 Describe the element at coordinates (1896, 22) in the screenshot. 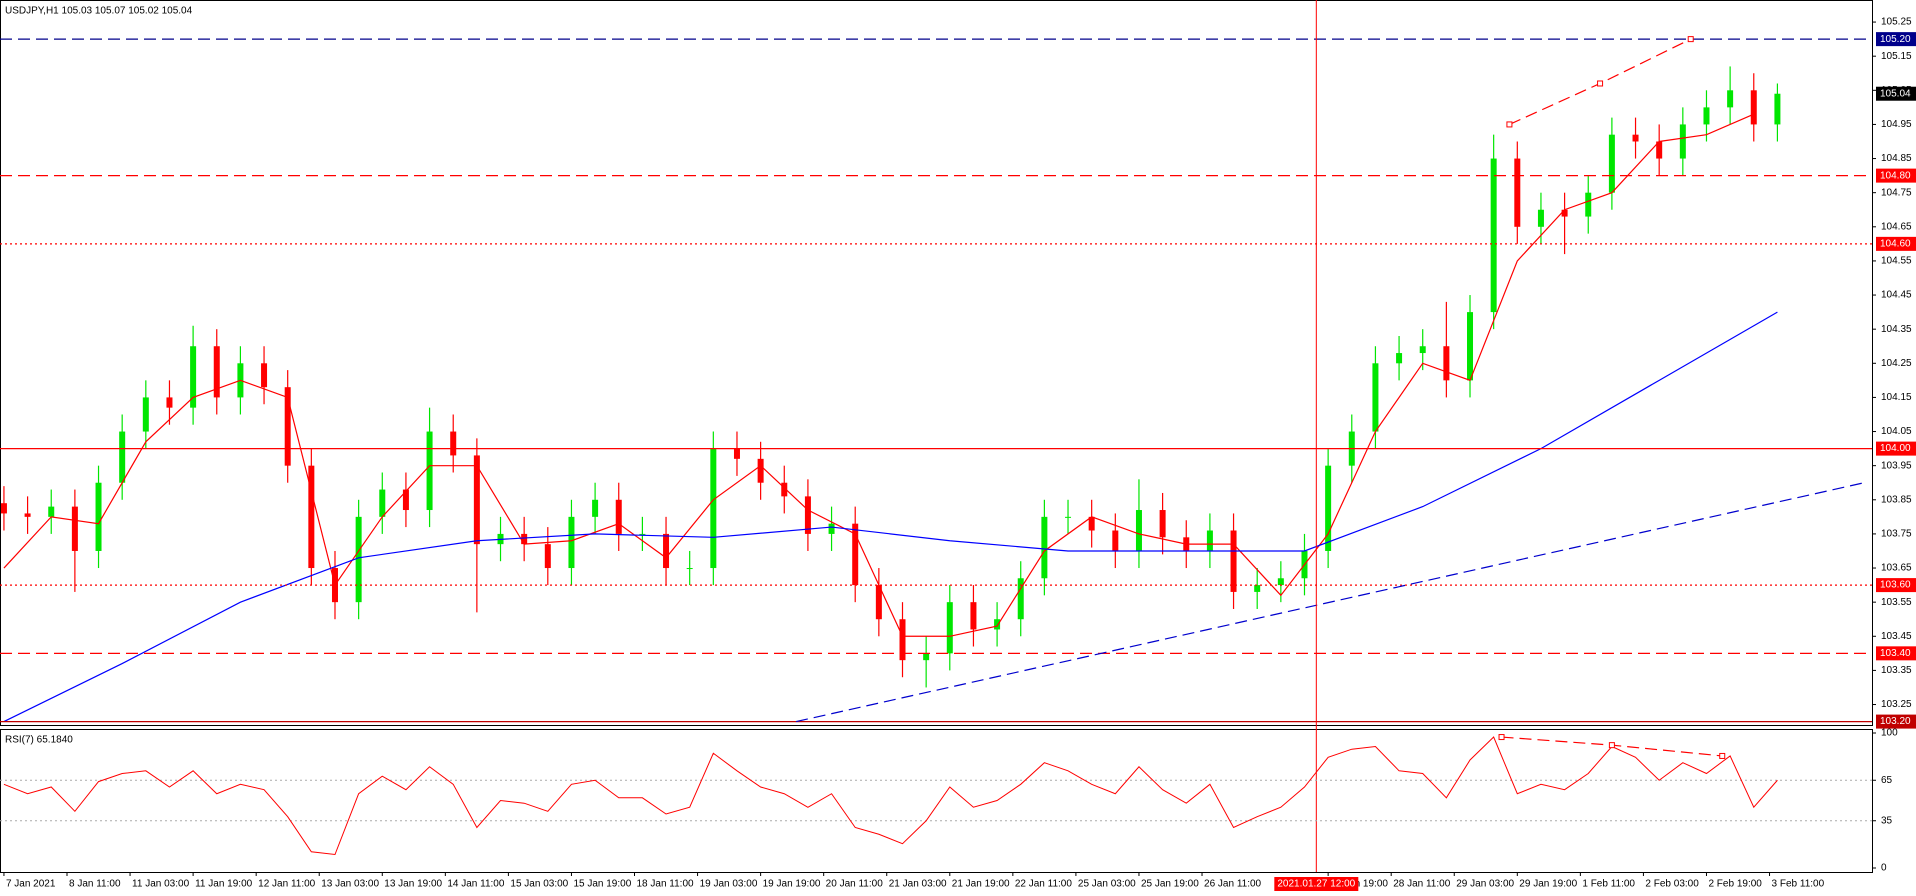

I see `y-tick-label: 105.25` at that location.